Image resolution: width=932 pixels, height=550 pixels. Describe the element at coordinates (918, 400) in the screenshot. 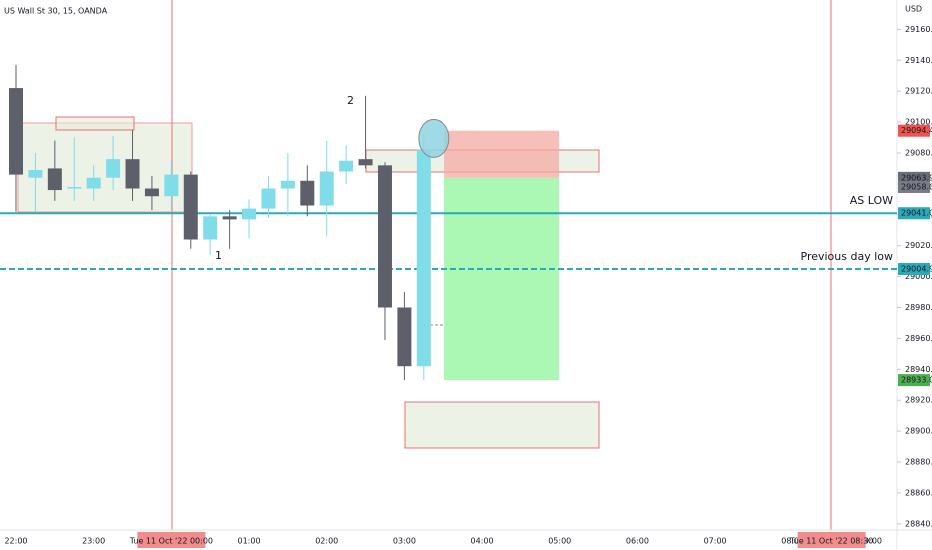

I see `y-tick-label: 28920.0` at that location.